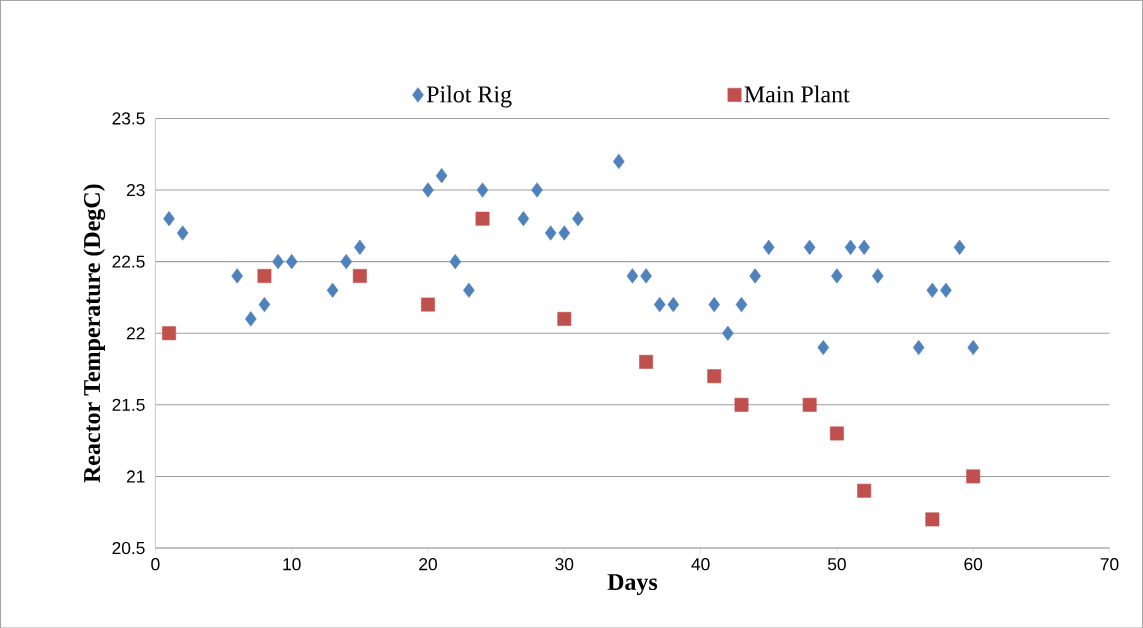 This screenshot has height=628, width=1143. I want to click on y-tick-label: 22, so click(135, 333).